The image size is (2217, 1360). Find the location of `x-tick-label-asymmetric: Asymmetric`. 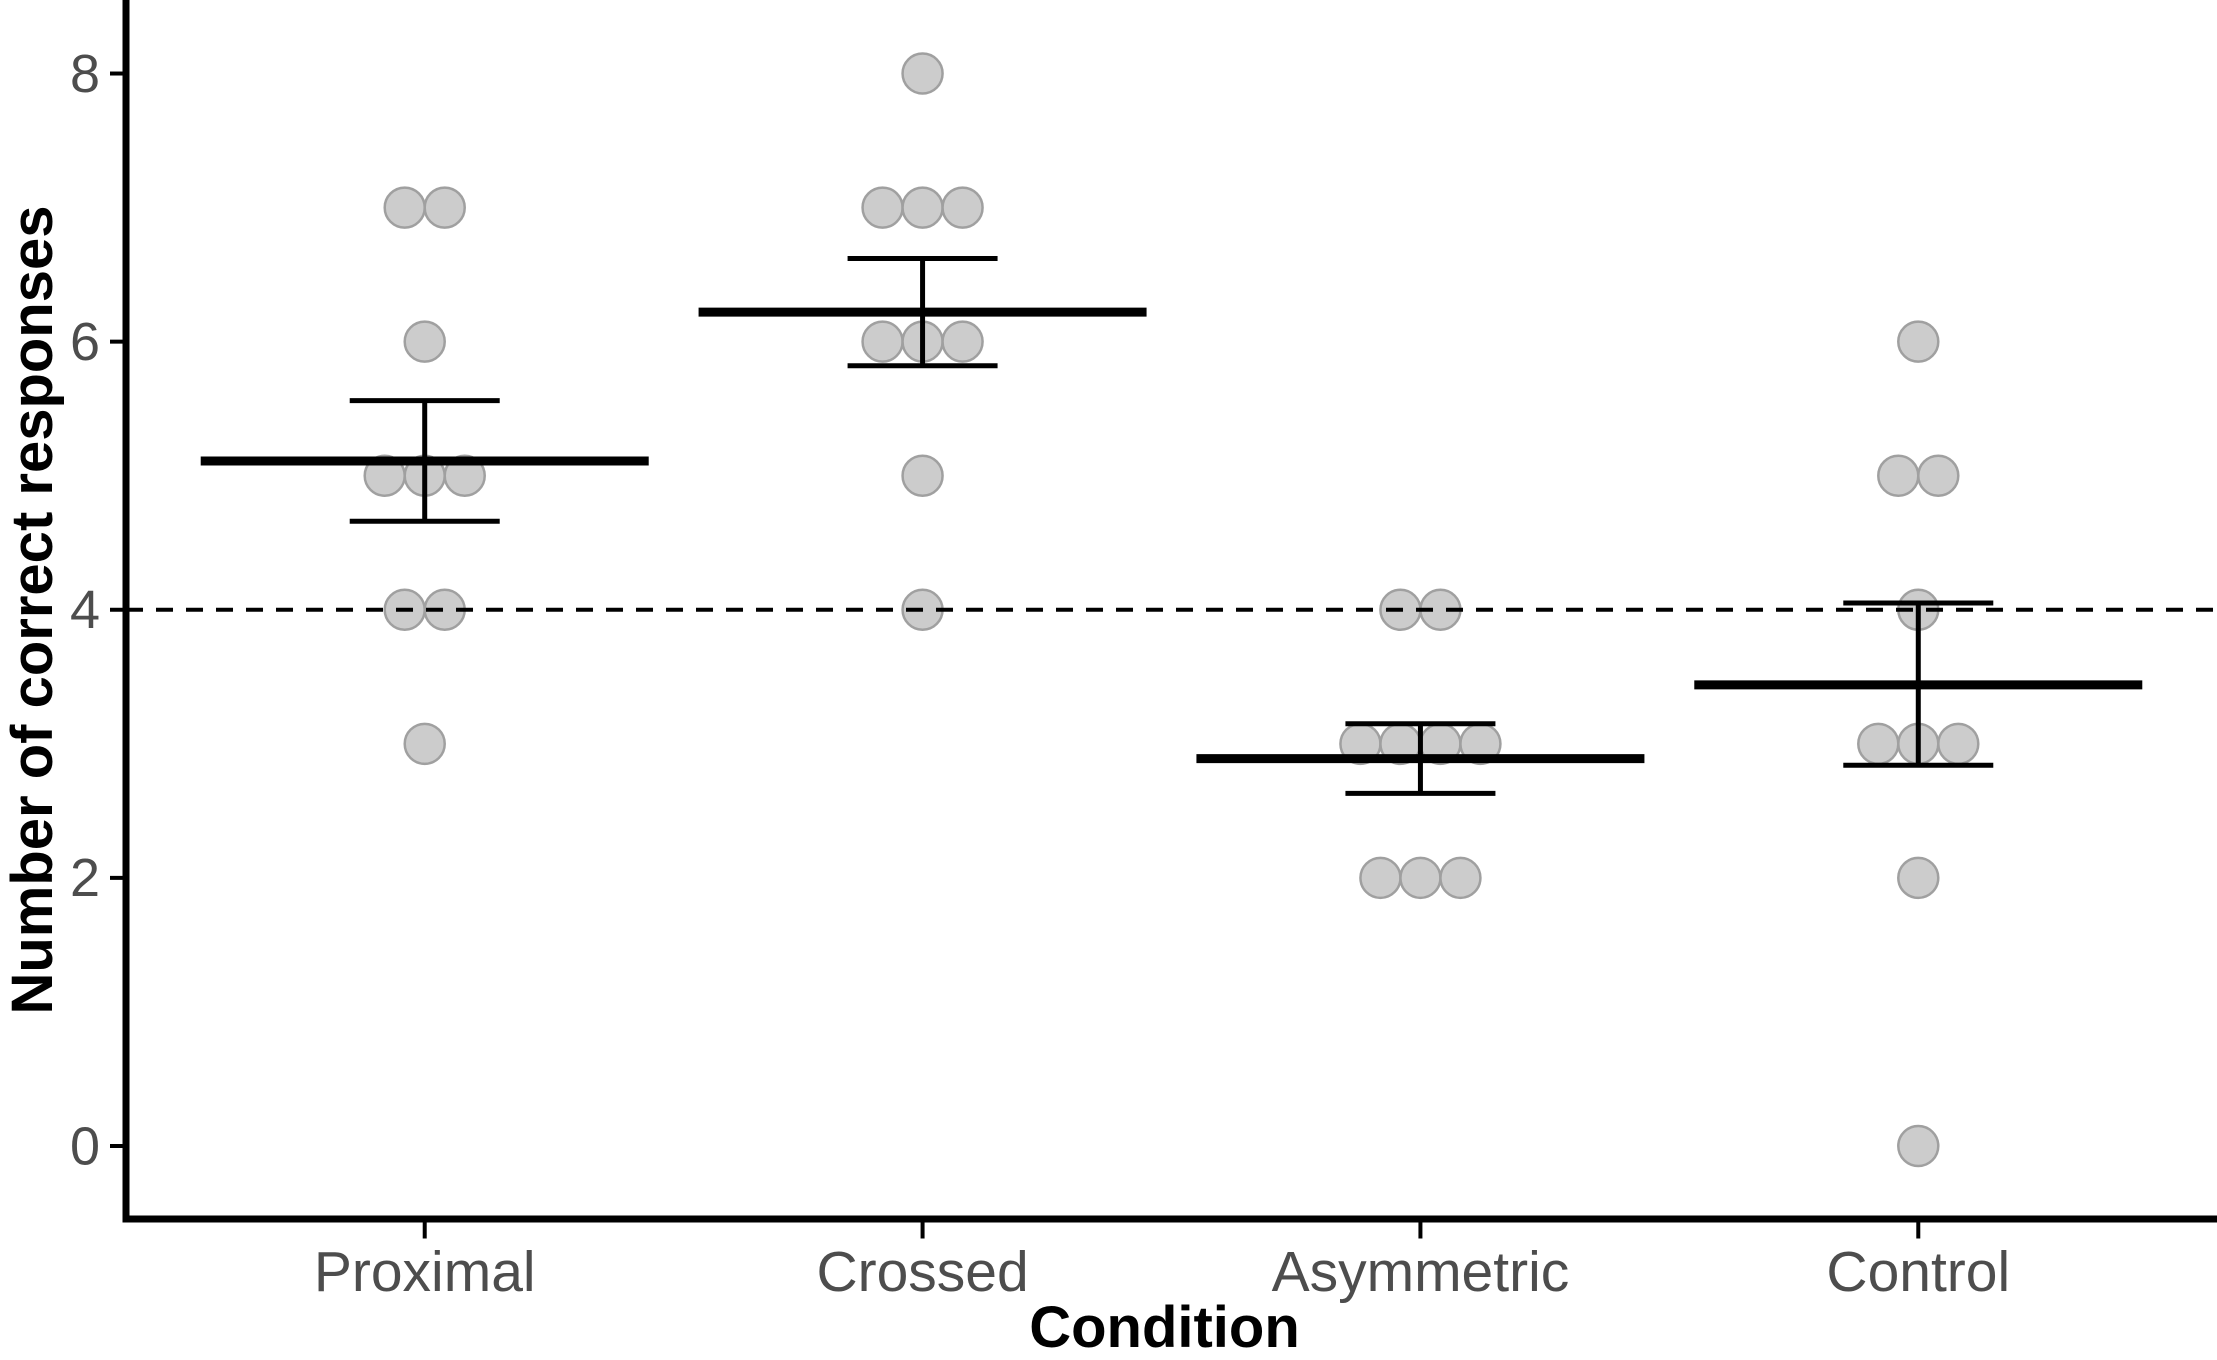

x-tick-label-asymmetric: Asymmetric is located at coordinates (1421, 1272).